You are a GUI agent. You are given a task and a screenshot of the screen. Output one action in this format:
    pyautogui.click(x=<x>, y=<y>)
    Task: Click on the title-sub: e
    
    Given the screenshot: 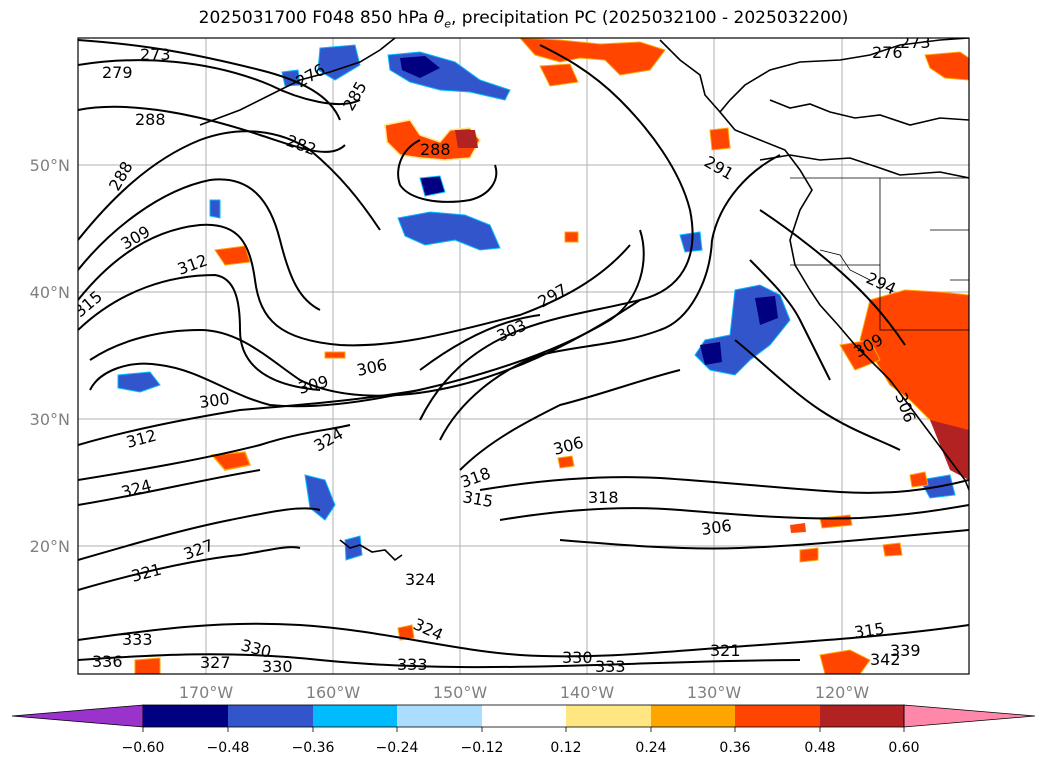 What is the action you would take?
    pyautogui.click(x=447, y=24)
    